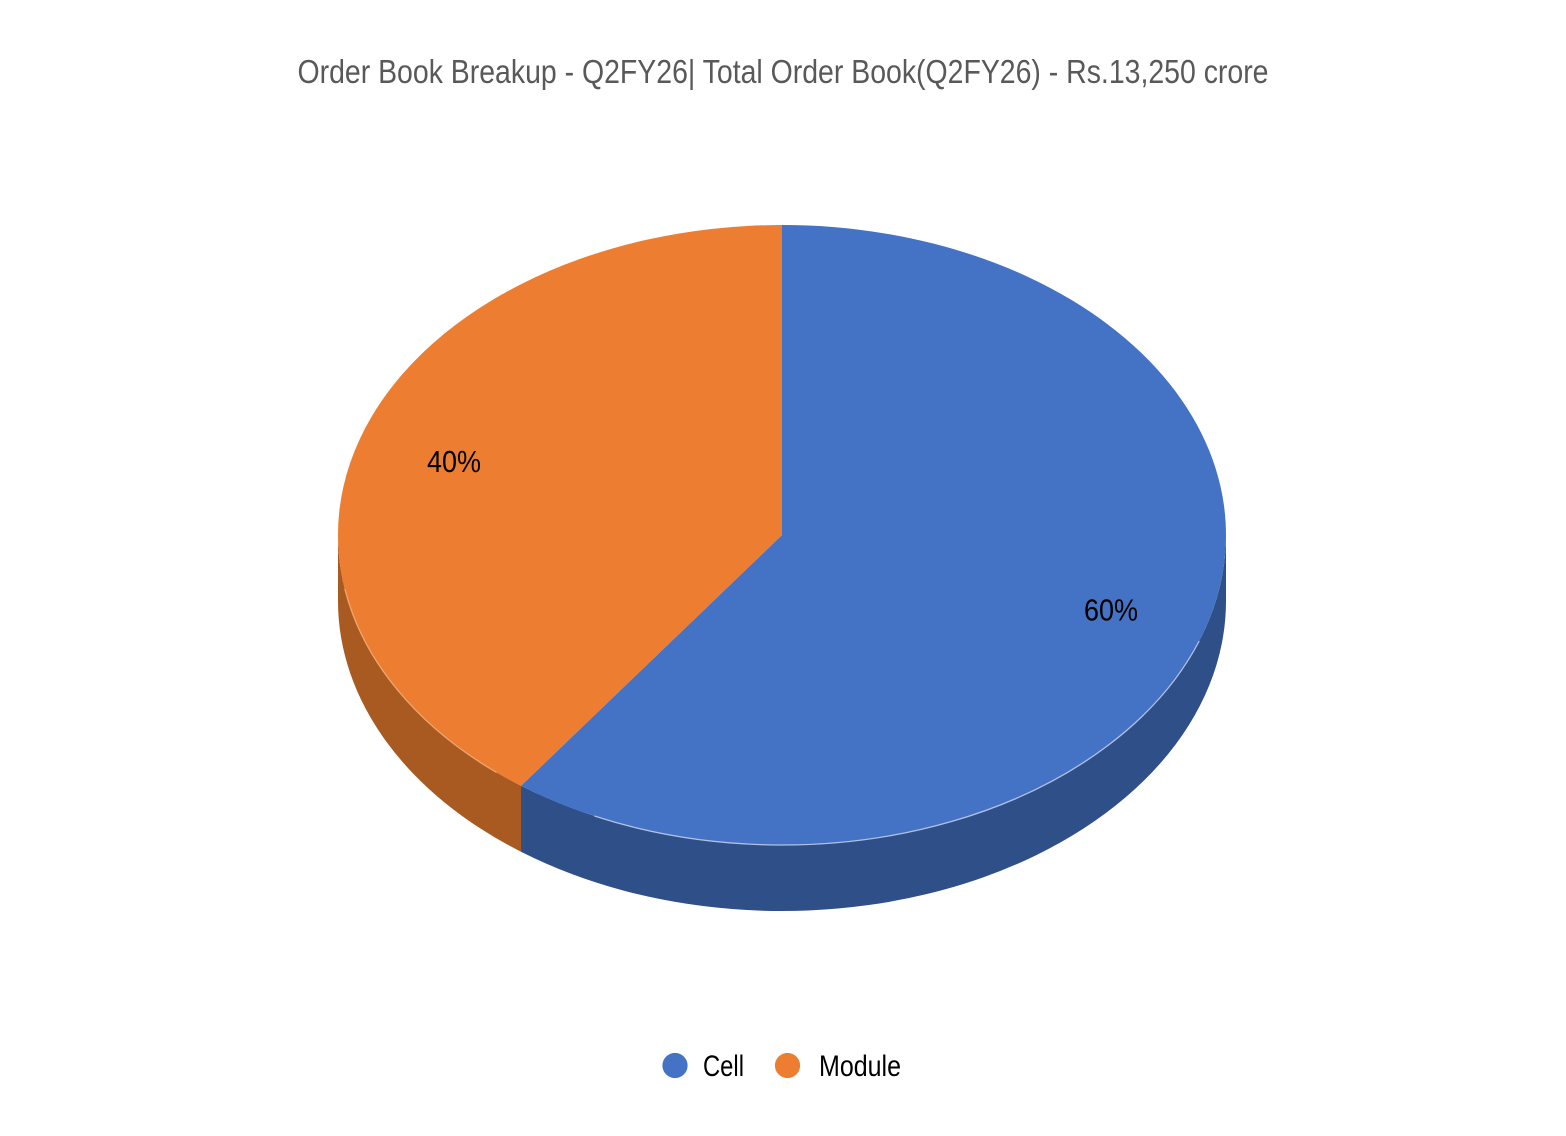 The image size is (1566, 1136). Describe the element at coordinates (454, 461) in the screenshot. I see `svg-text: 40%` at that location.